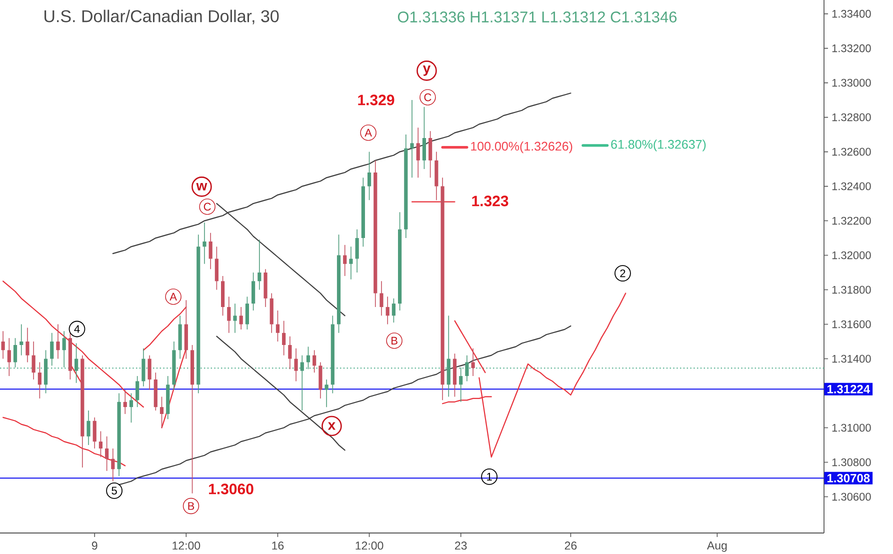 This screenshot has height=554, width=893. What do you see at coordinates (77, 329) in the screenshot?
I see `annotation: 4` at bounding box center [77, 329].